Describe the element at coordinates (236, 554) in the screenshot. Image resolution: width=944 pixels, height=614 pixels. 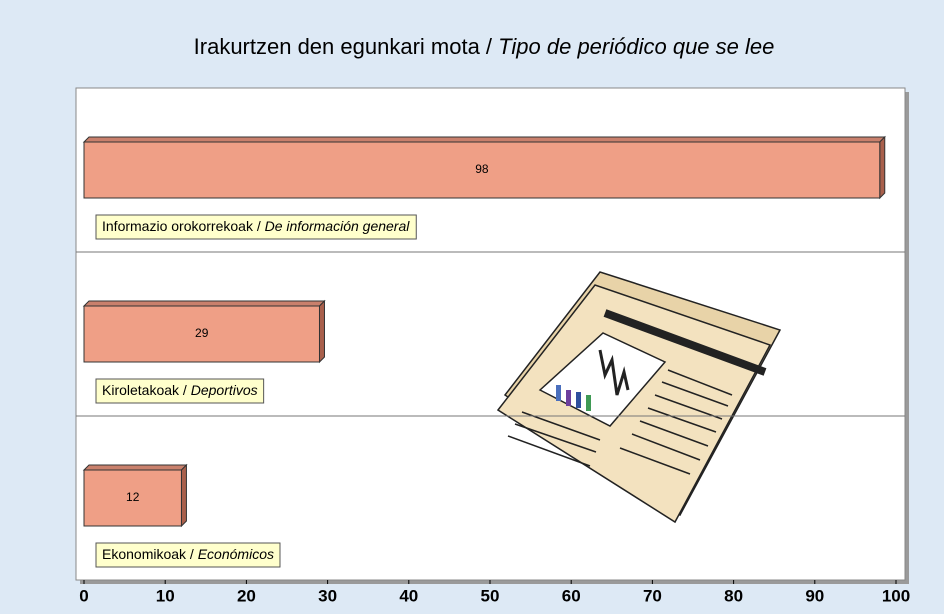
I see `category-italic: Económicos` at that location.